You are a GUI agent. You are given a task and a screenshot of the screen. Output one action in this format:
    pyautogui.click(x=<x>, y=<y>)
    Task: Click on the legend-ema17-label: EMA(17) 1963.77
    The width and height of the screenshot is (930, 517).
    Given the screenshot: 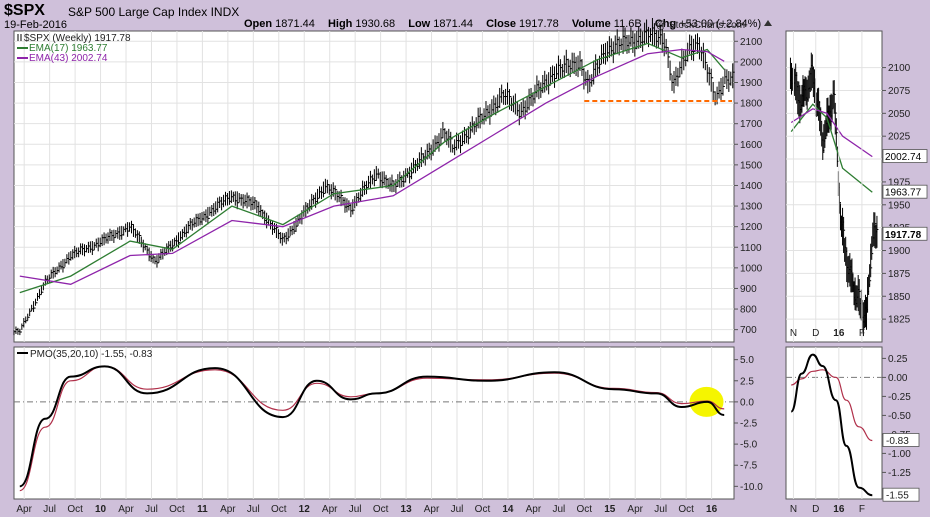 What is the action you would take?
    pyautogui.click(x=68, y=48)
    